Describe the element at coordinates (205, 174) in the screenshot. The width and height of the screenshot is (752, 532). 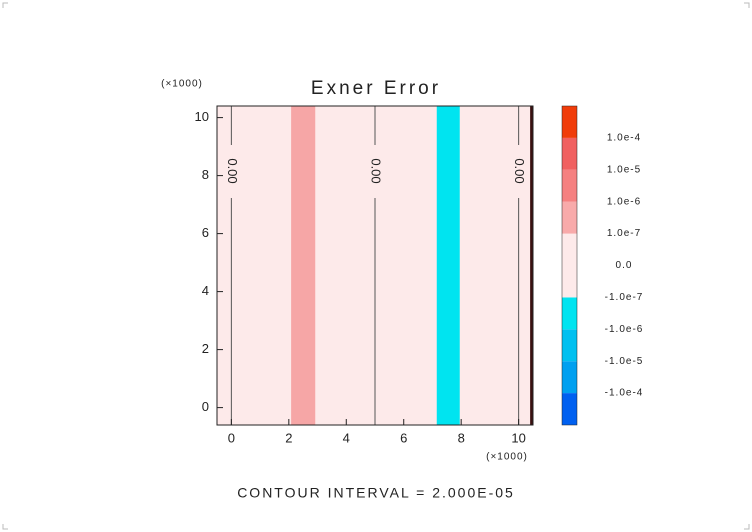
I see `y-tick-label: 8` at that location.